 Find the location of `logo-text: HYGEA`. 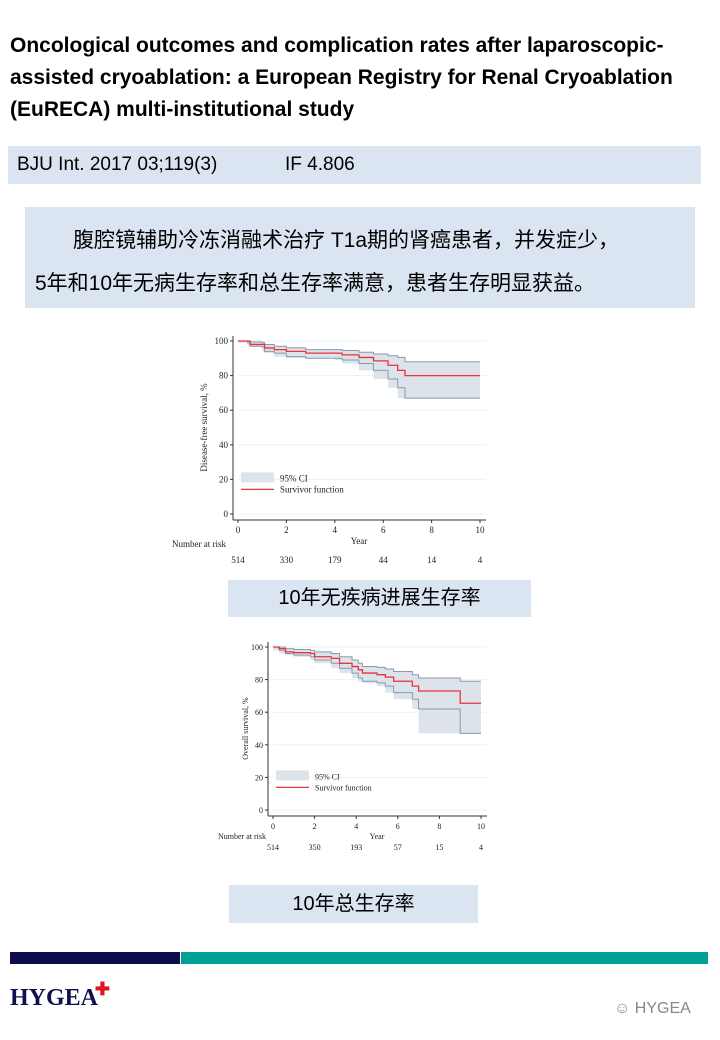

logo-text: HYGEA is located at coordinates (54, 998).